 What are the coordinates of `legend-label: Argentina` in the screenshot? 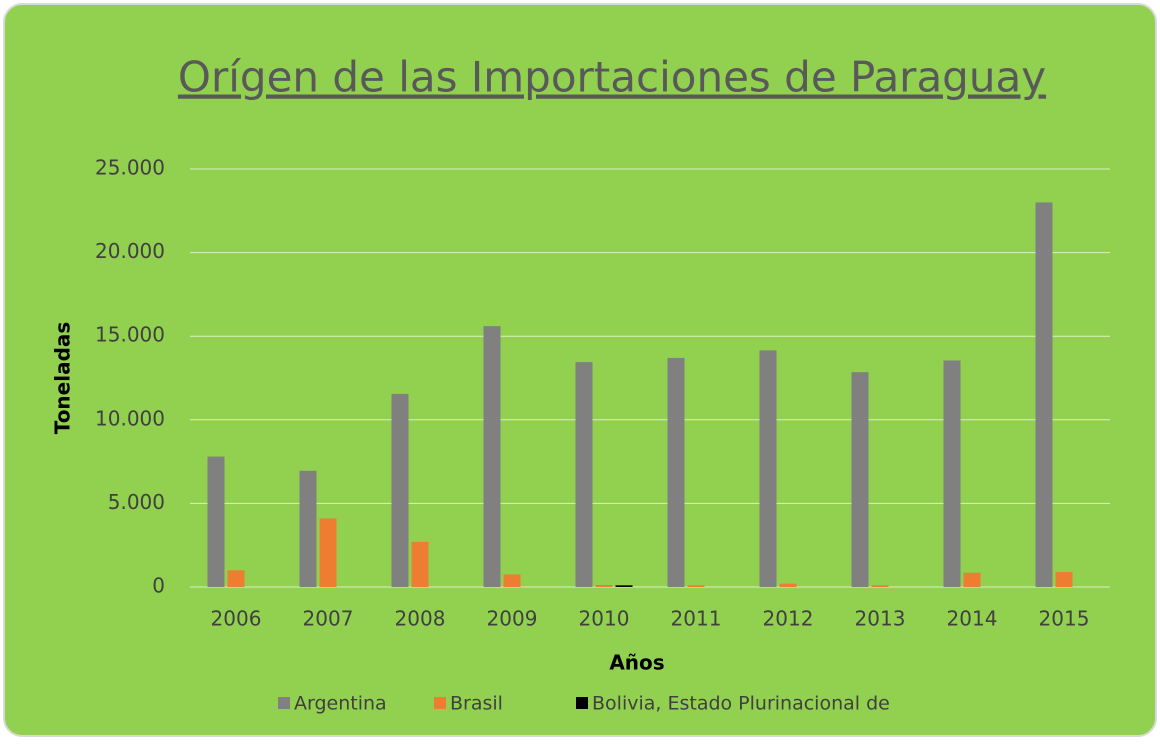 It's located at (340, 704).